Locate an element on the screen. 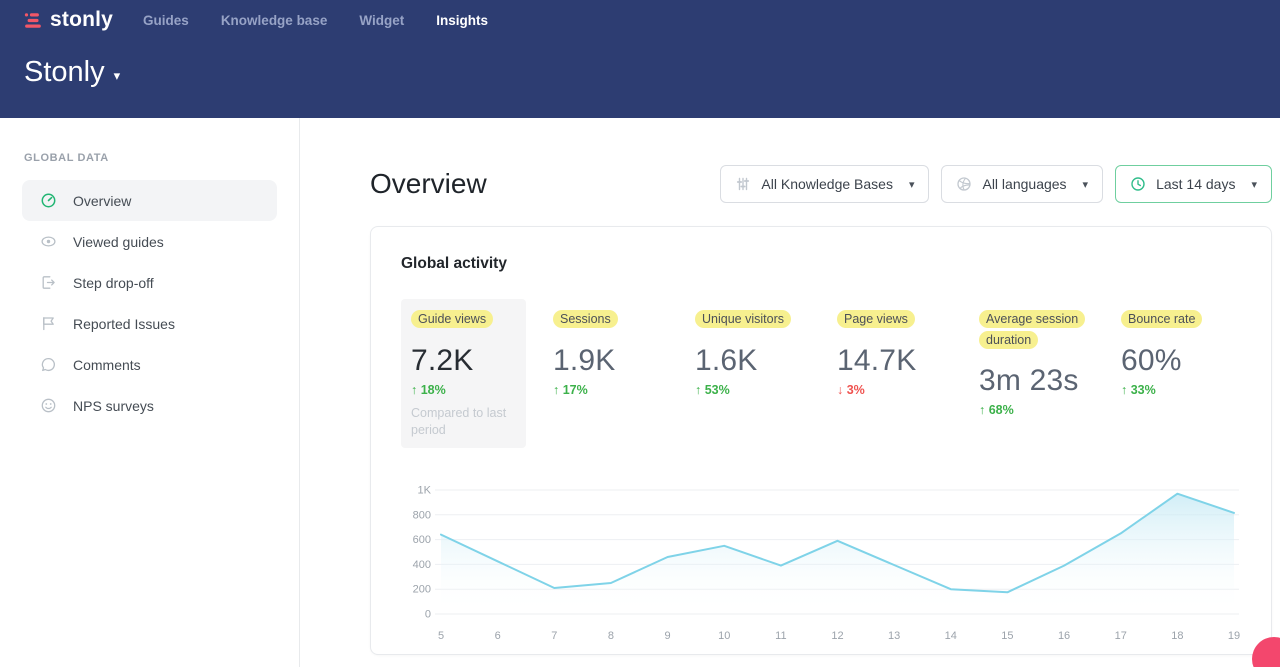  sidebar-item-label: Step drop-off is located at coordinates (113, 282).